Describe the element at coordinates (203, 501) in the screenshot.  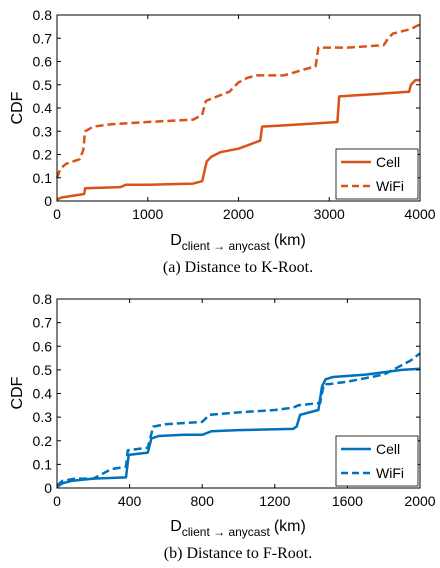
I see `x-tick-label: 800` at that location.